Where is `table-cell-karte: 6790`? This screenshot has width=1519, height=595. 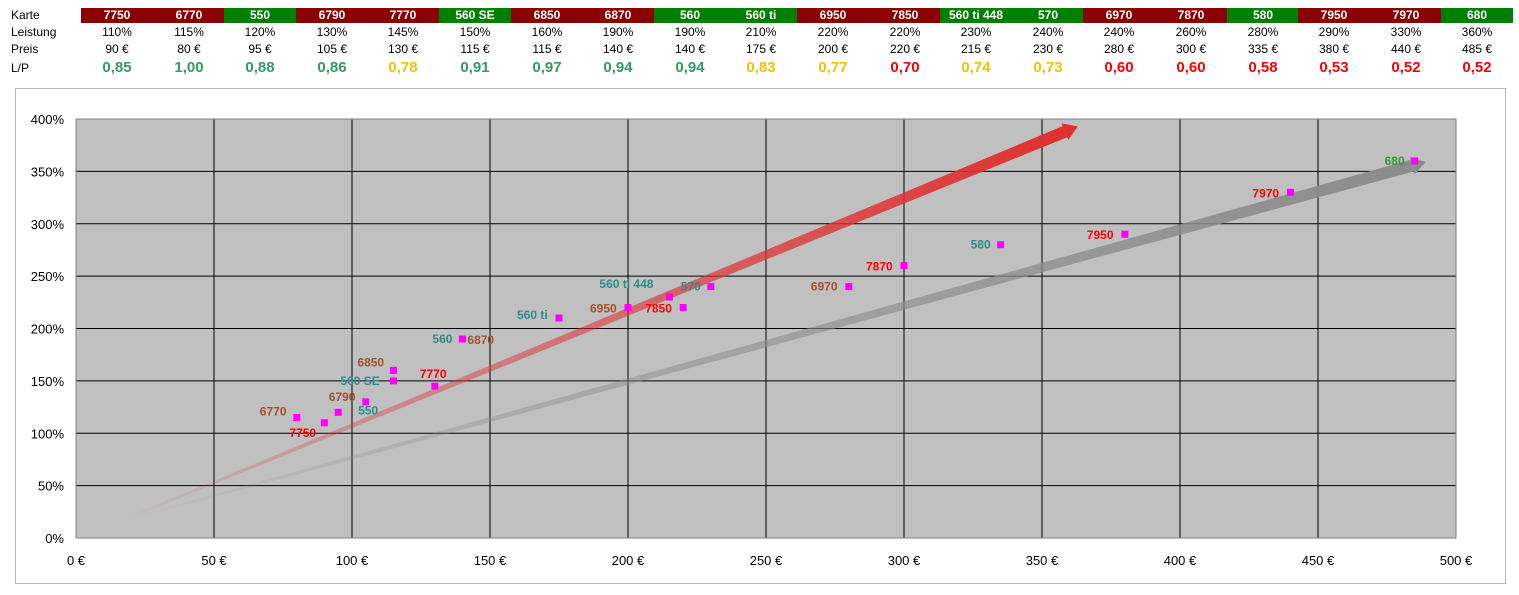
table-cell-karte: 6790 is located at coordinates (332, 15).